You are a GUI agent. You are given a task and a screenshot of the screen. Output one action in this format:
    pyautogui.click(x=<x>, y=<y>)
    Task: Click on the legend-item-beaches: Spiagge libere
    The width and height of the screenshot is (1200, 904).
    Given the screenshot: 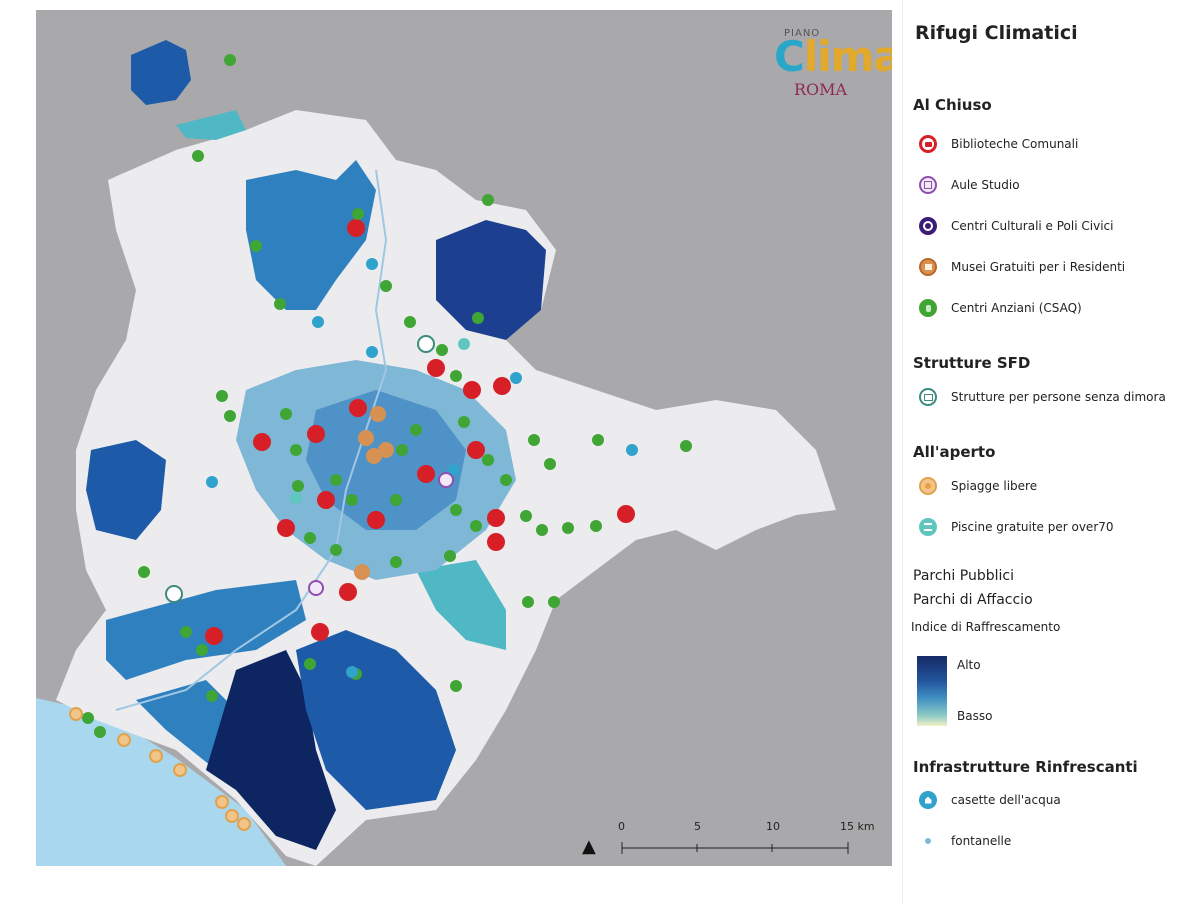 What is the action you would take?
    pyautogui.click(x=978, y=486)
    